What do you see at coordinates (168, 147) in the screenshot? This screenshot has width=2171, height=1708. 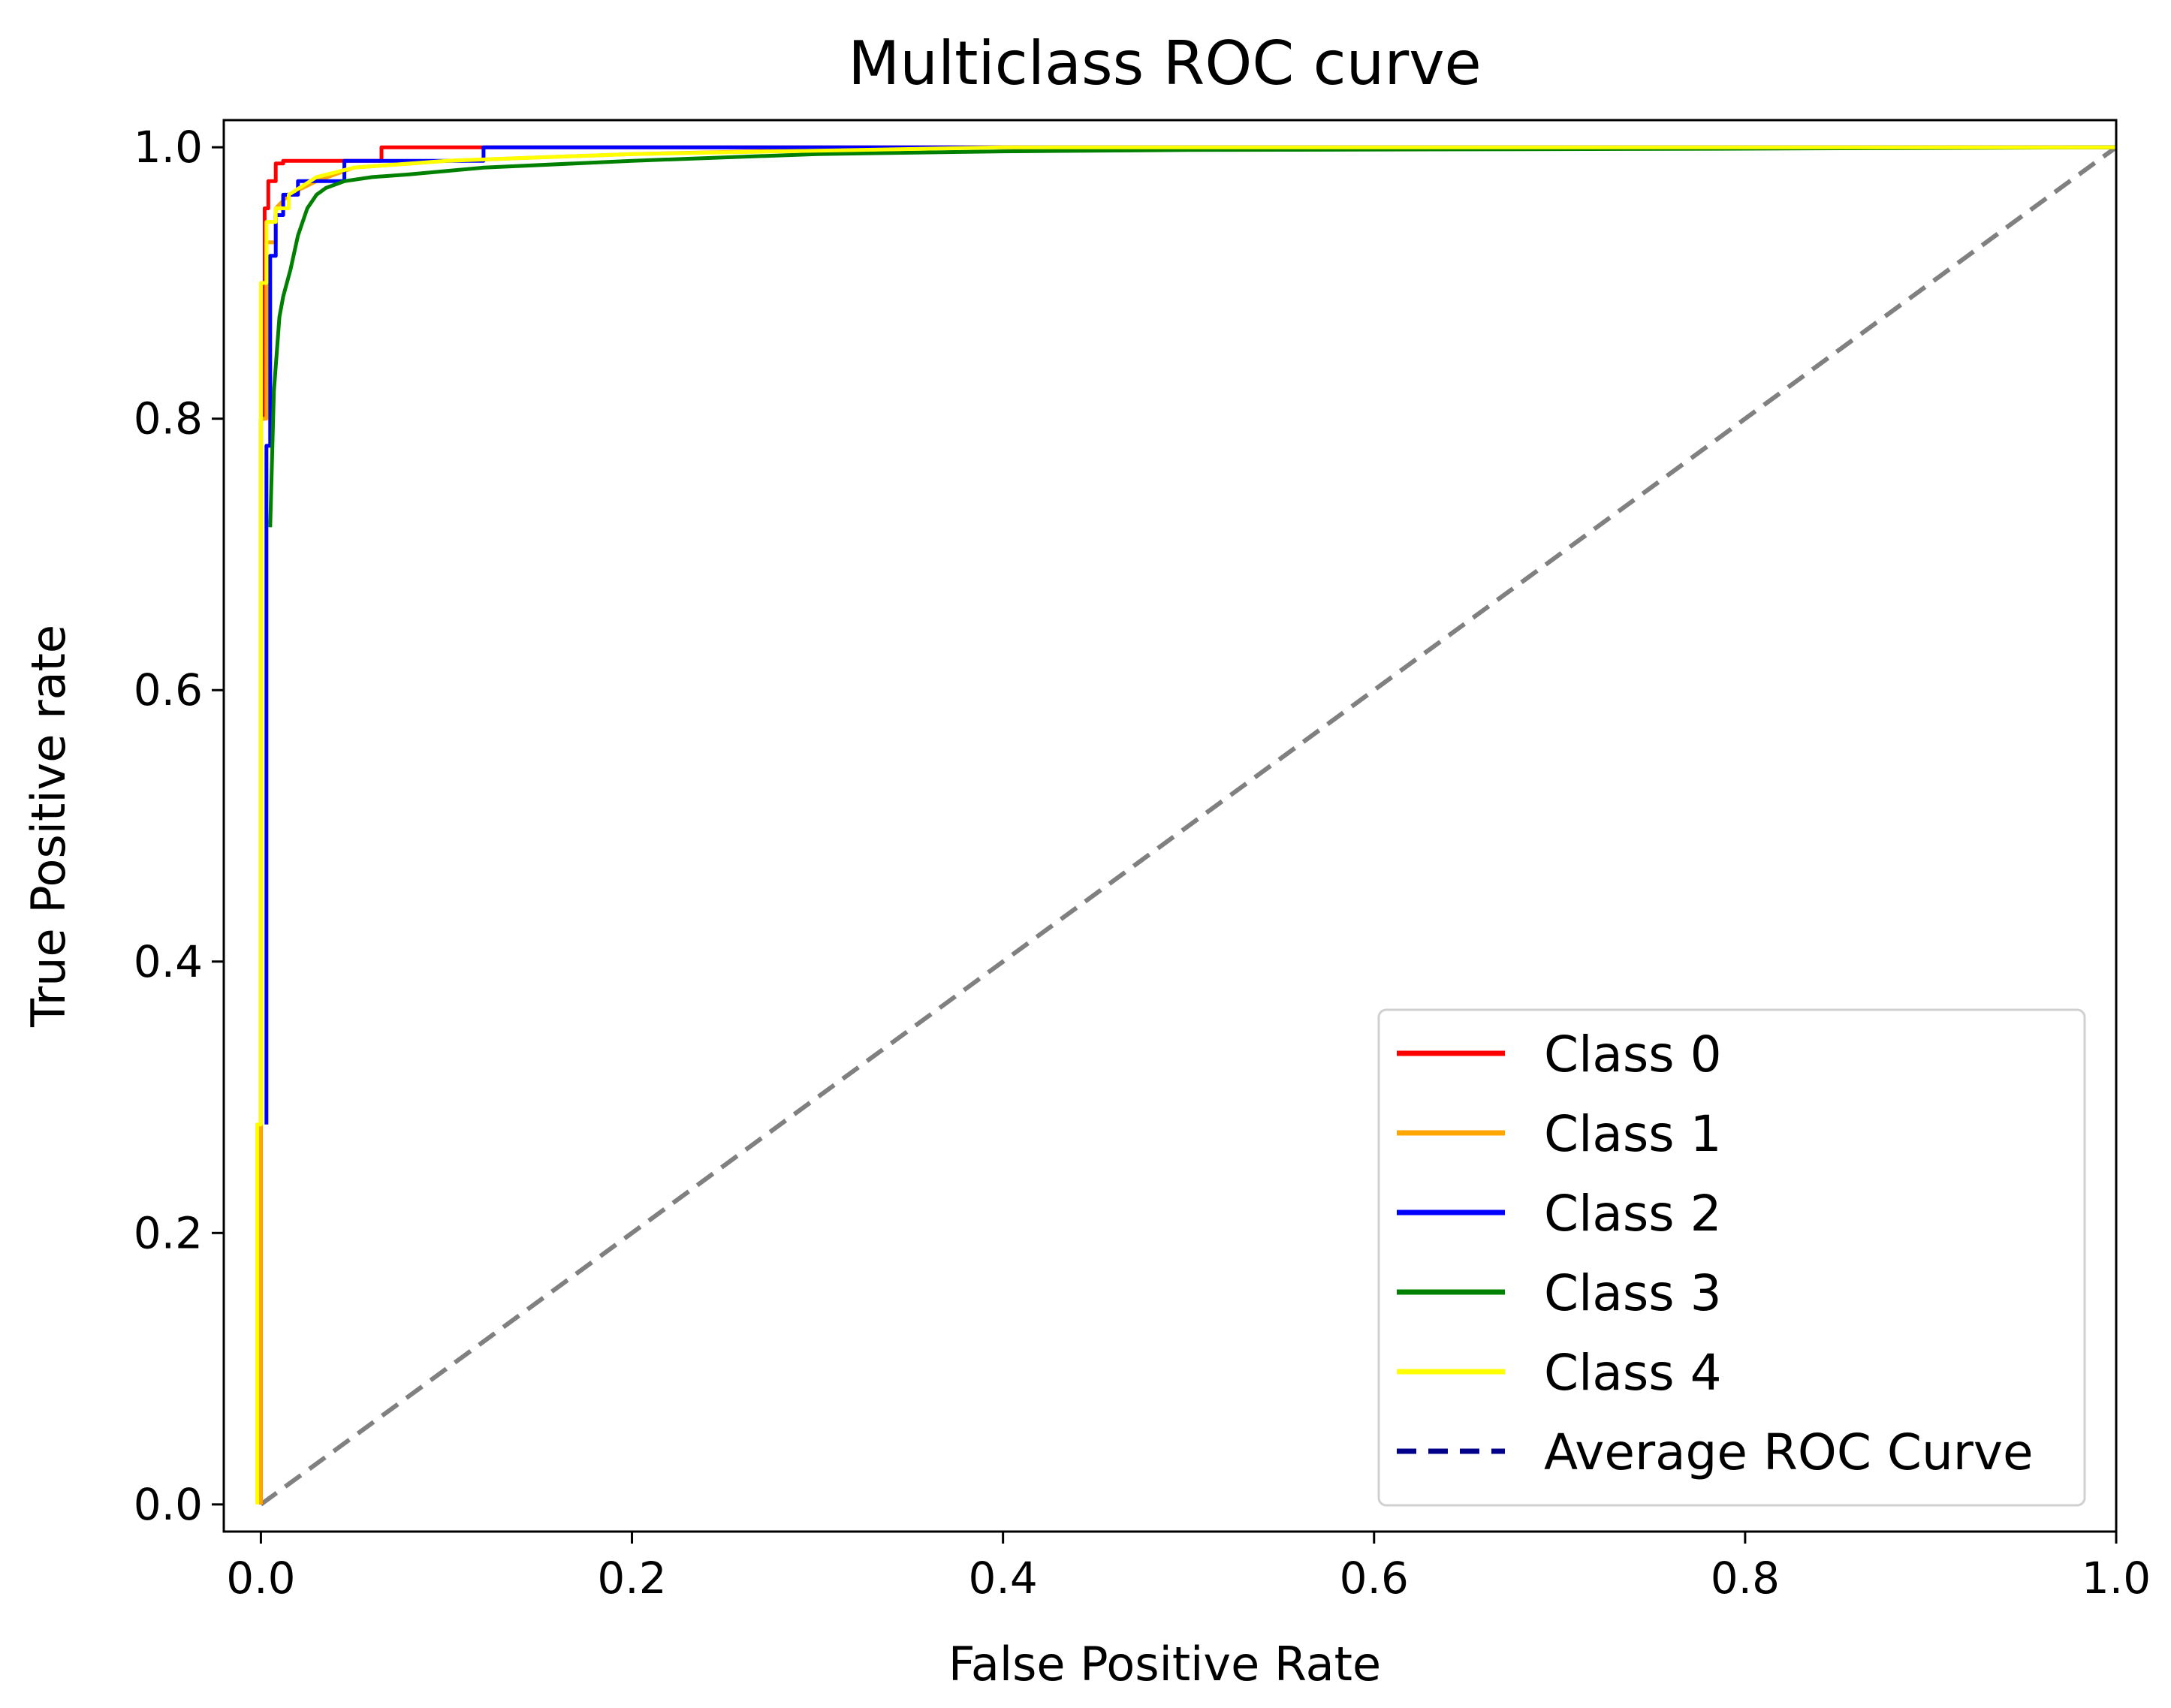 I see `y-tick-label: 1.0` at bounding box center [168, 147].